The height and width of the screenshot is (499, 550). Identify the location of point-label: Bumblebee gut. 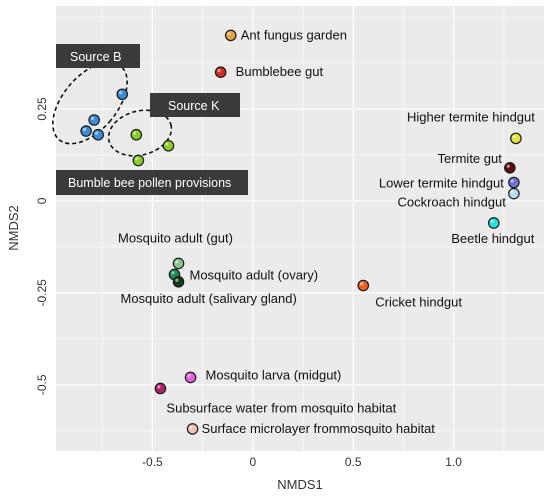
(280, 71).